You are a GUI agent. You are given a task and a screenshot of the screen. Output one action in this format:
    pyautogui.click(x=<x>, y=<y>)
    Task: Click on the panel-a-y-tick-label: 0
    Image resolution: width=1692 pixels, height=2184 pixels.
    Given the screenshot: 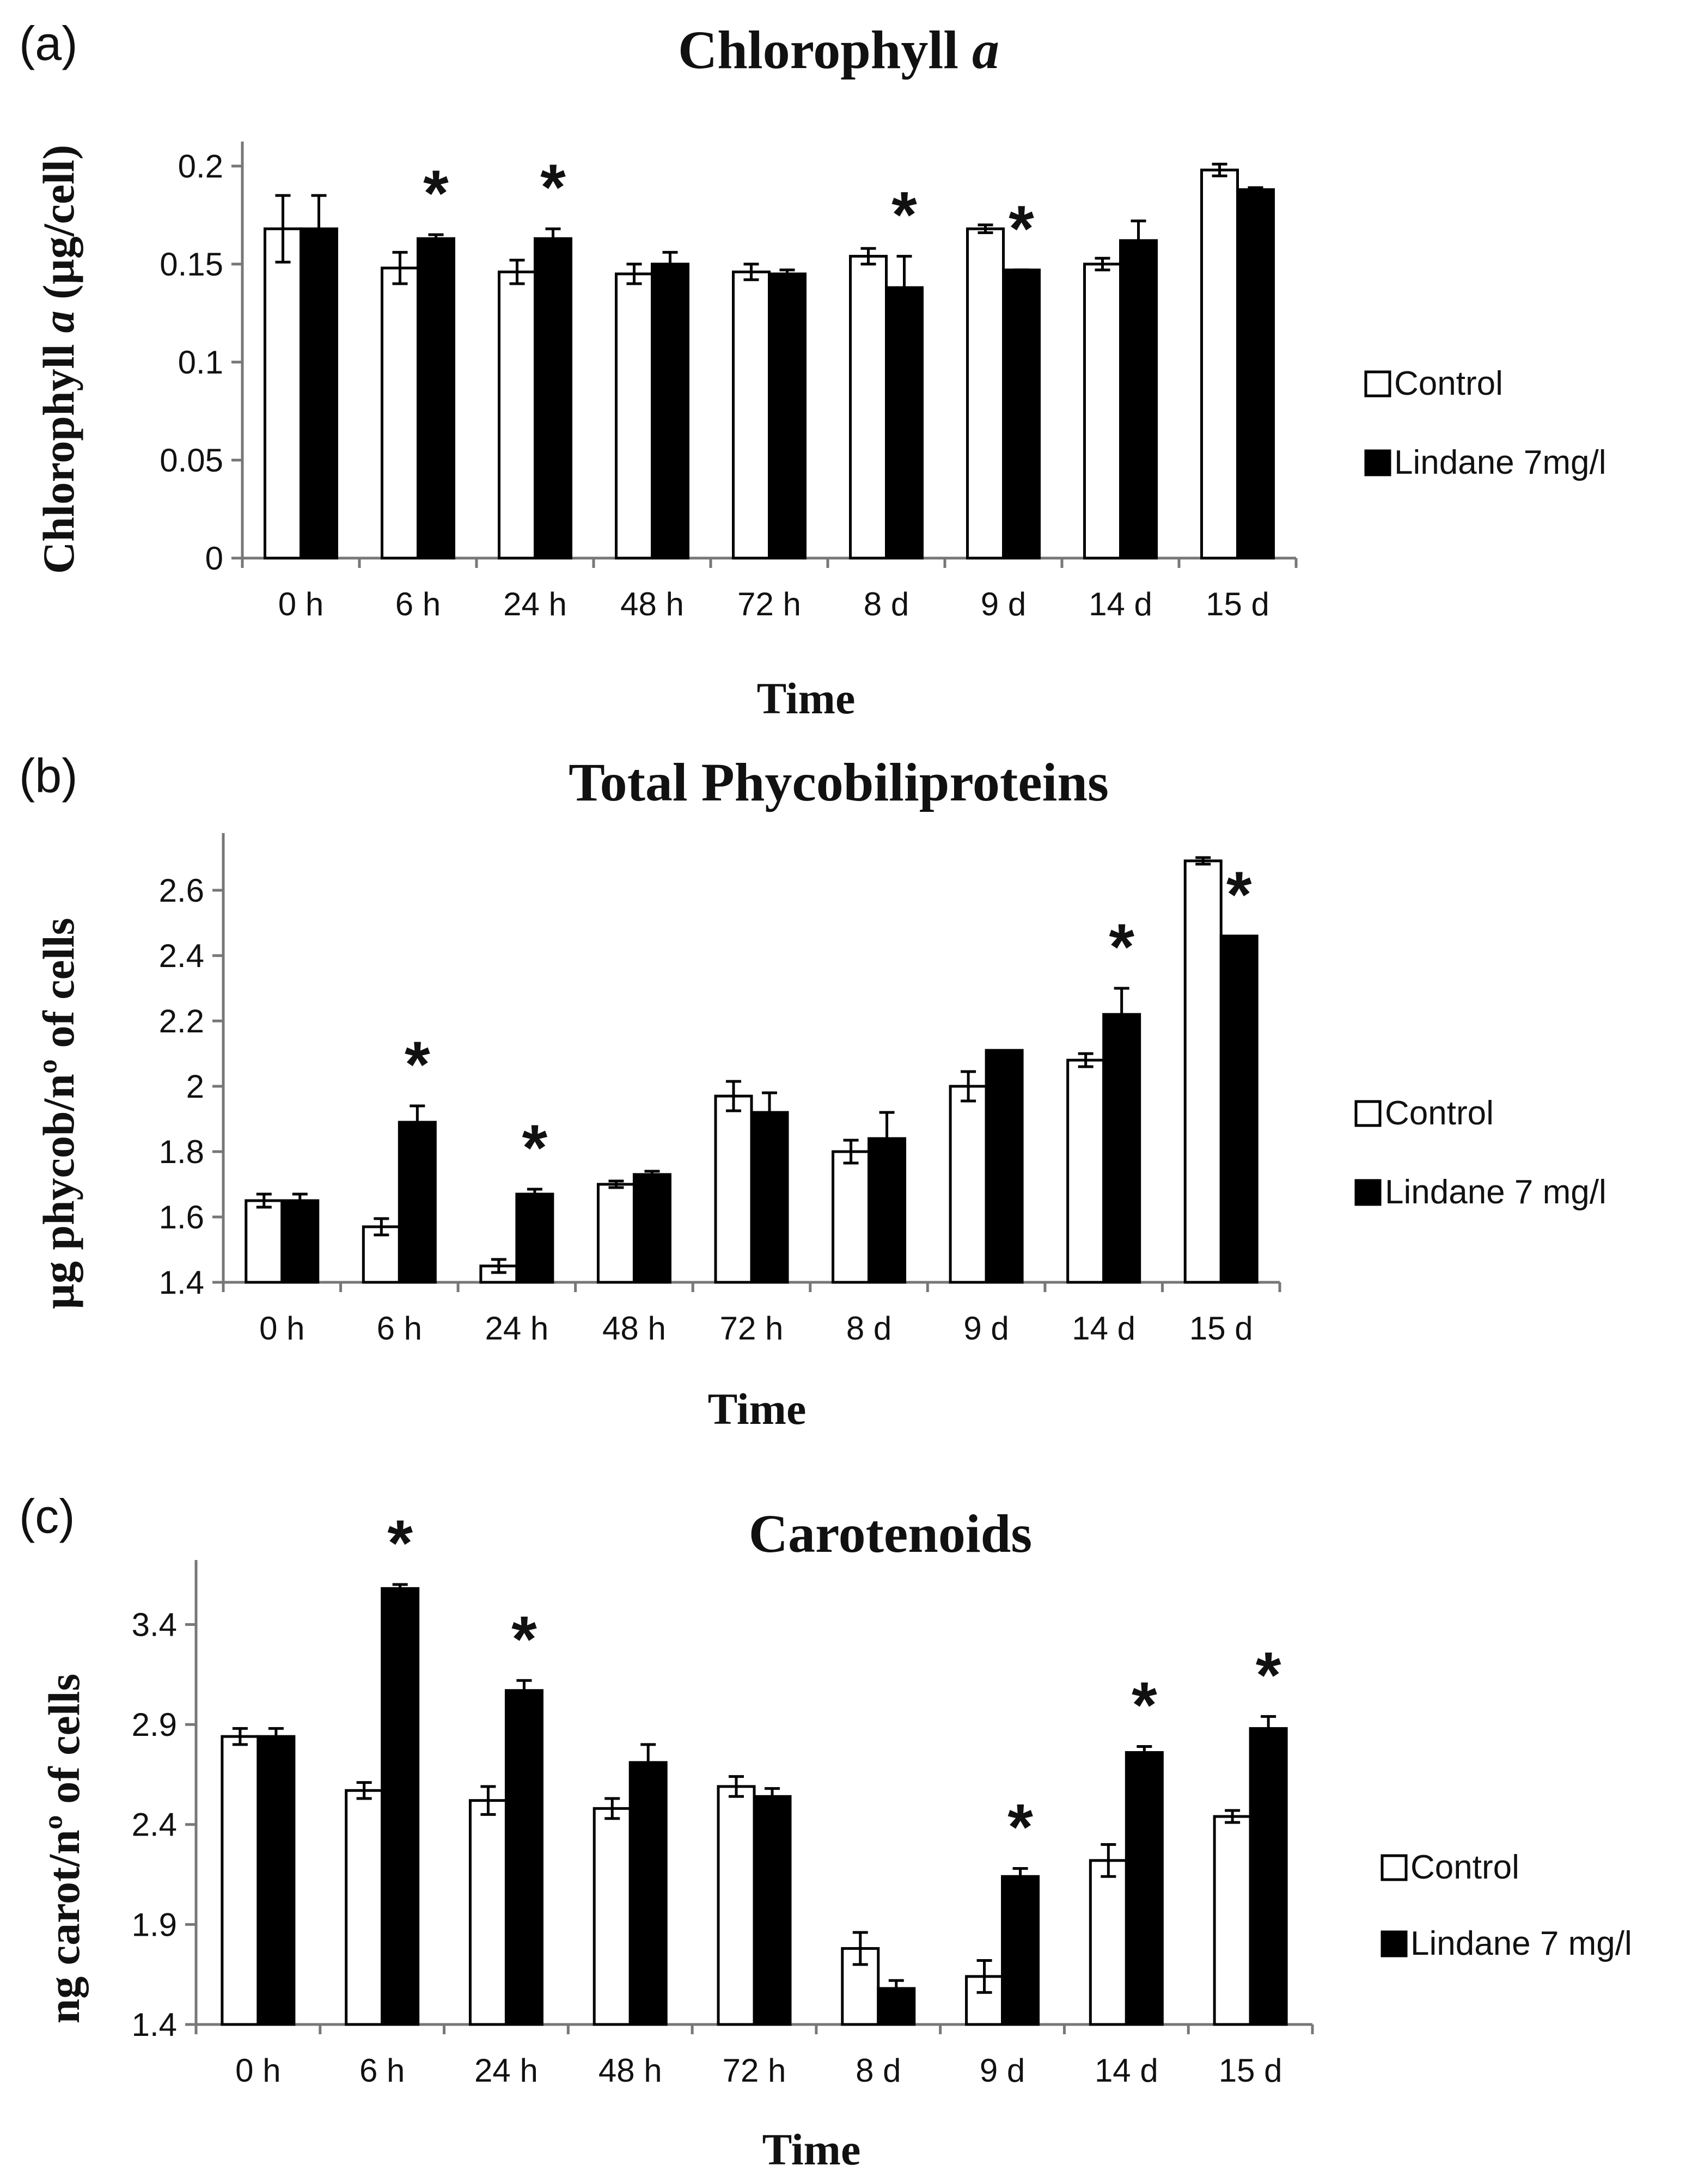 What is the action you would take?
    pyautogui.click(x=214, y=558)
    